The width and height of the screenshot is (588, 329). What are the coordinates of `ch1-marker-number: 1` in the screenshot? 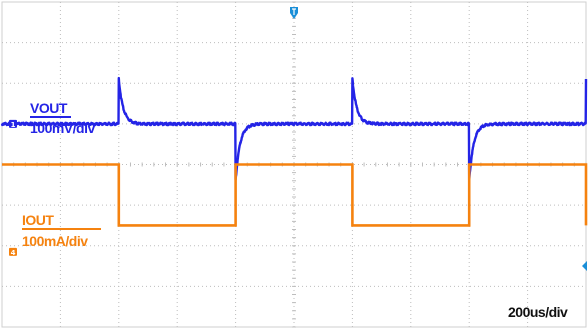 It's located at (13, 125).